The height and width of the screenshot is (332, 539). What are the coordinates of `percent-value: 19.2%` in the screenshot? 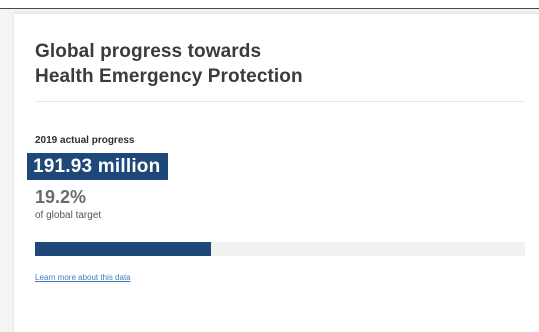 It's located at (61, 197).